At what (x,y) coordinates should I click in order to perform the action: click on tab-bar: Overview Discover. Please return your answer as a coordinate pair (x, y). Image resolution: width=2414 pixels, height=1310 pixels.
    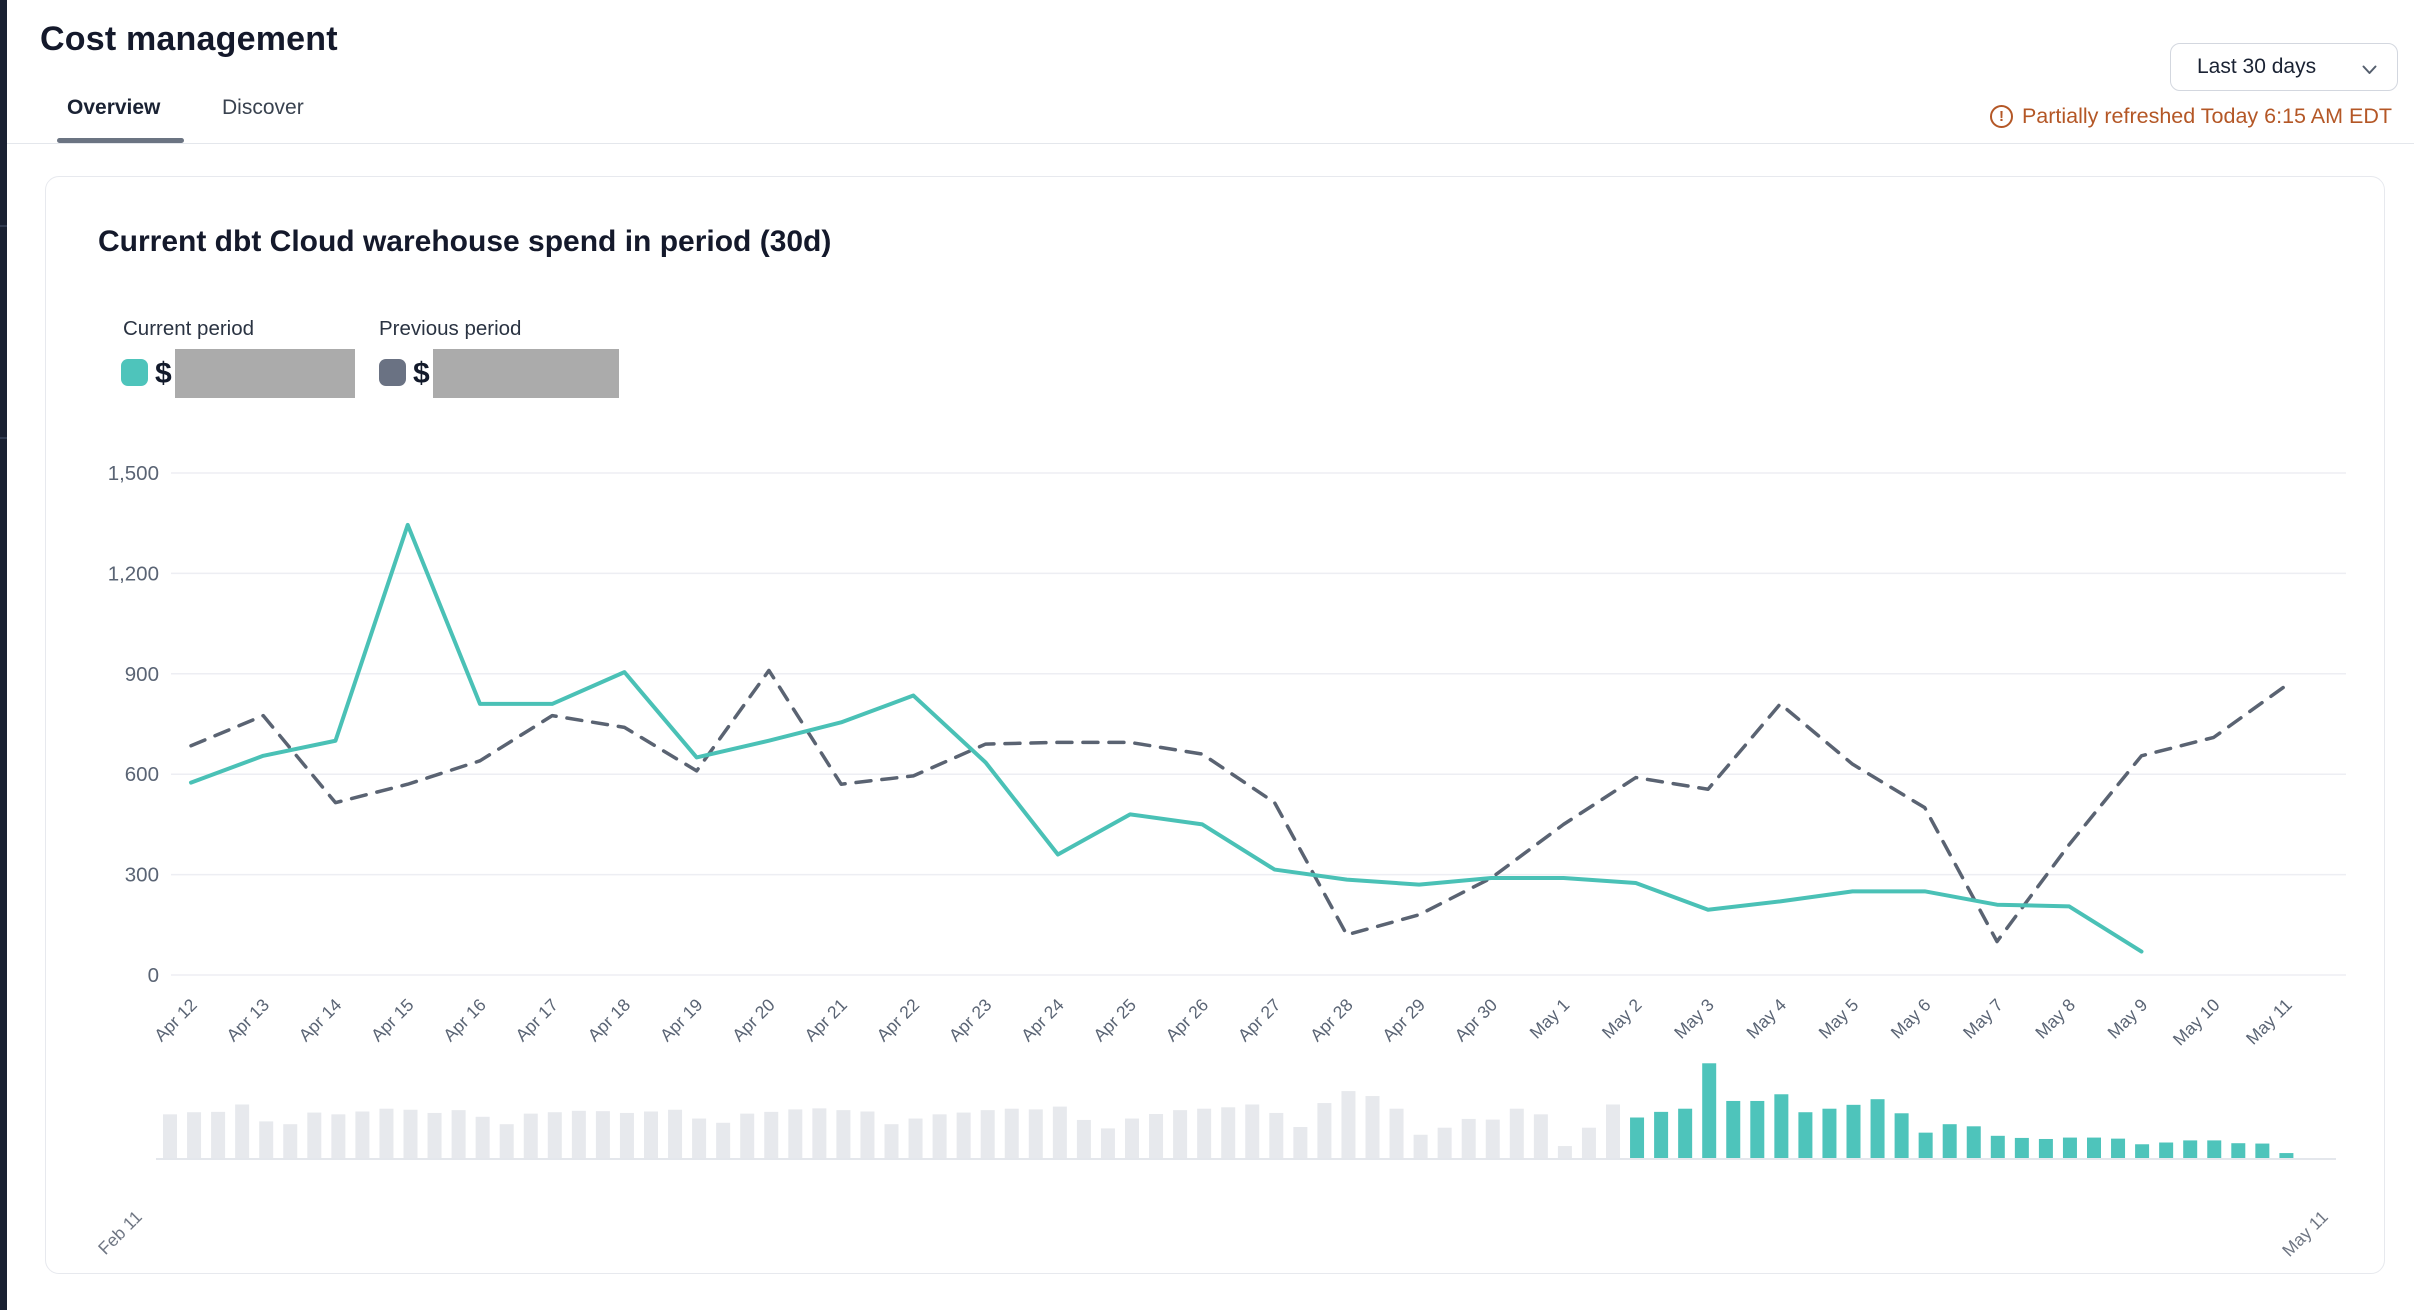
    Looking at the image, I should click on (1207, 119).